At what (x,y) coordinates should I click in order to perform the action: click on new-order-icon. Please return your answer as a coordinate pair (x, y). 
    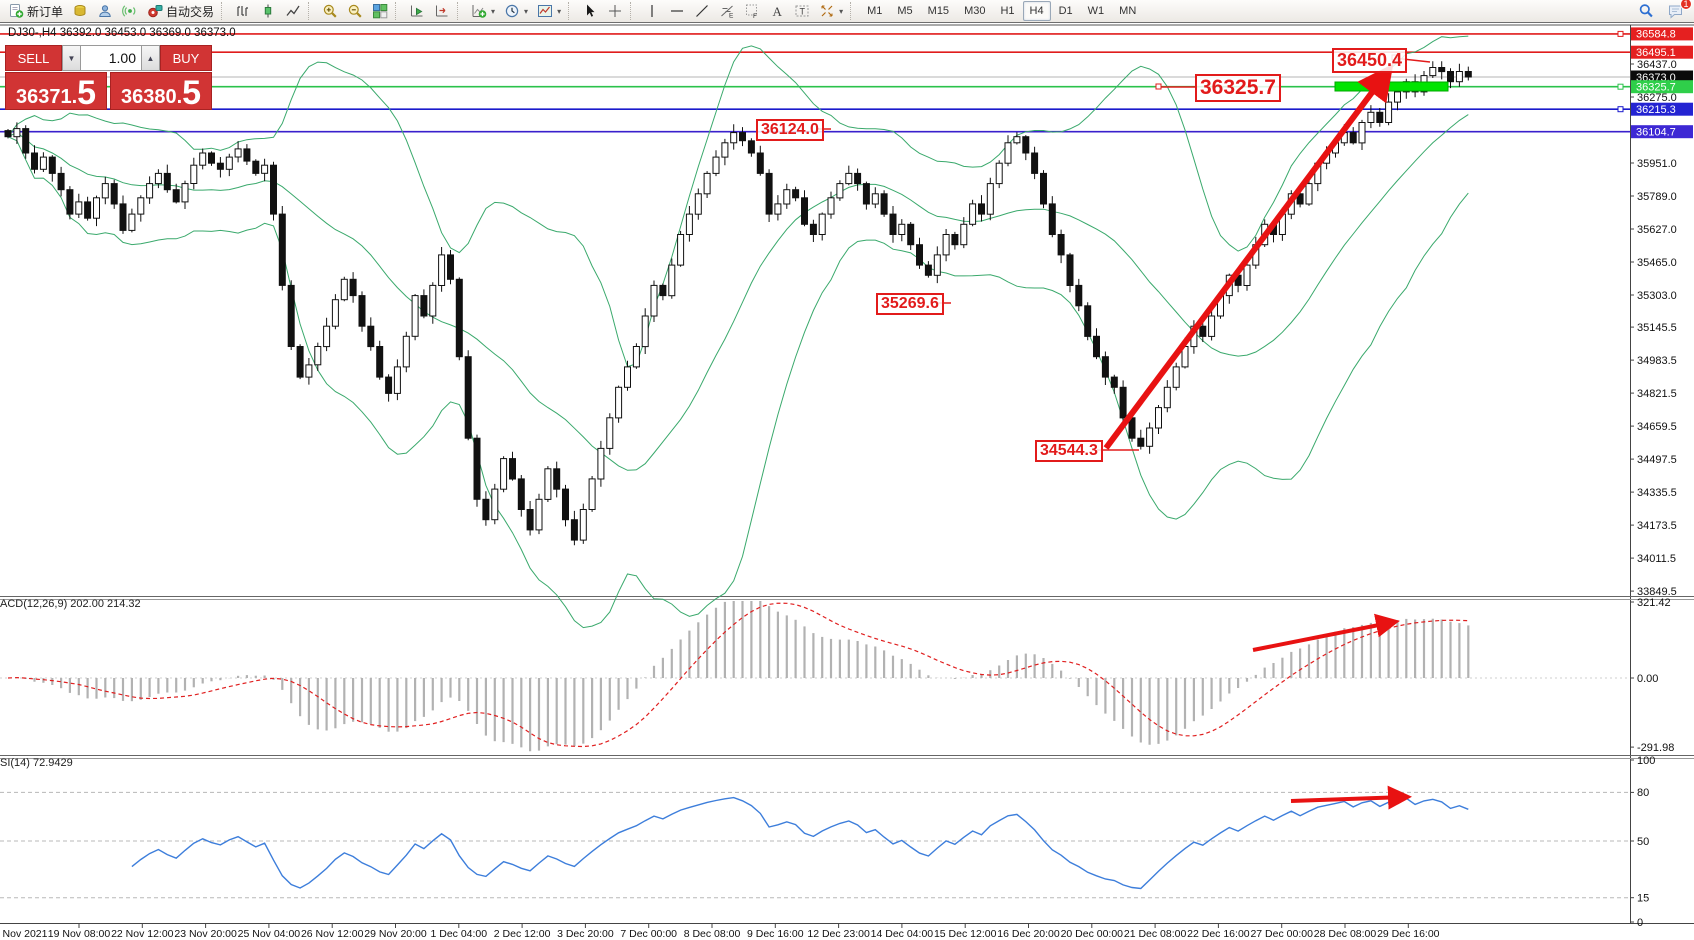
    Looking at the image, I should click on (16, 11).